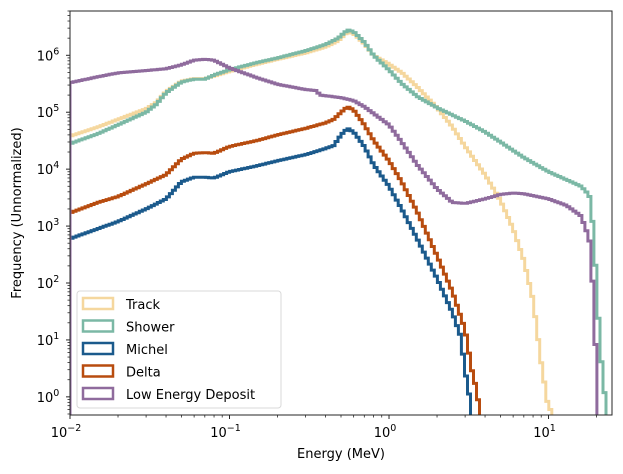 This screenshot has width=623, height=474. What do you see at coordinates (121, 372) in the screenshot?
I see `legend-item: Delta` at bounding box center [121, 372].